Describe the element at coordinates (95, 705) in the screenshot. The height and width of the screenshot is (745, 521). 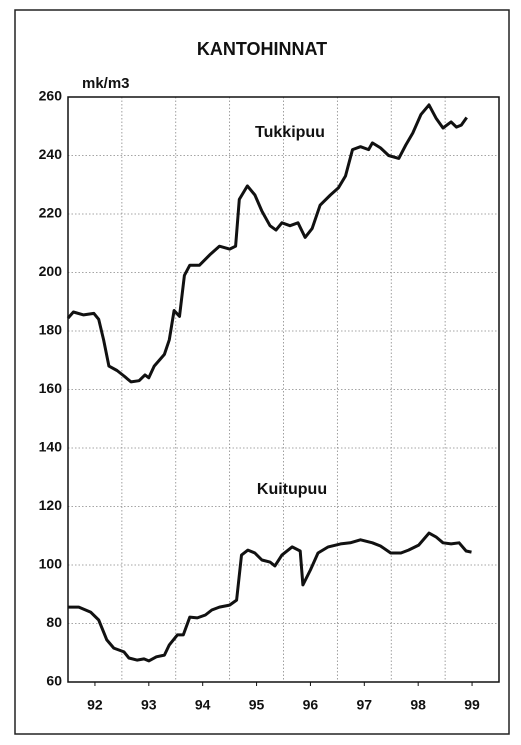
I see `x-tick-label: 92` at that location.